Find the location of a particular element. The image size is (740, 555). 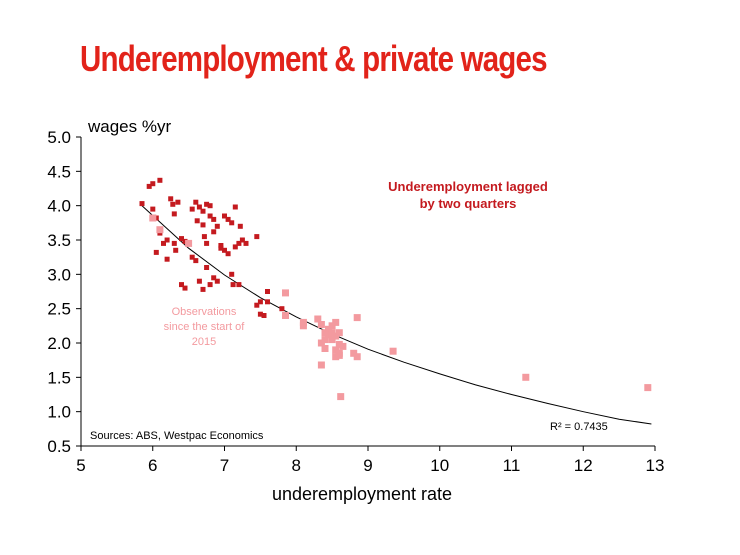

y-tick-label: 4.0 is located at coordinates (59, 206).